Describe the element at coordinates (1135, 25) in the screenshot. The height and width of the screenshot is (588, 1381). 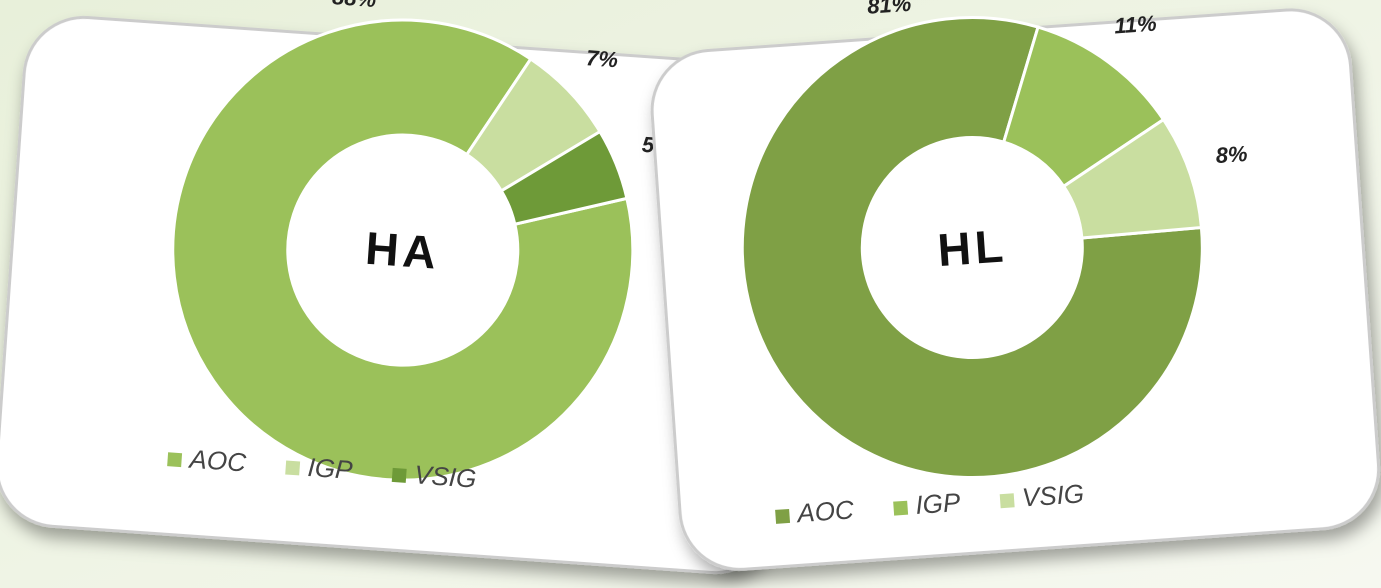
I see `data-label: 11%` at that location.